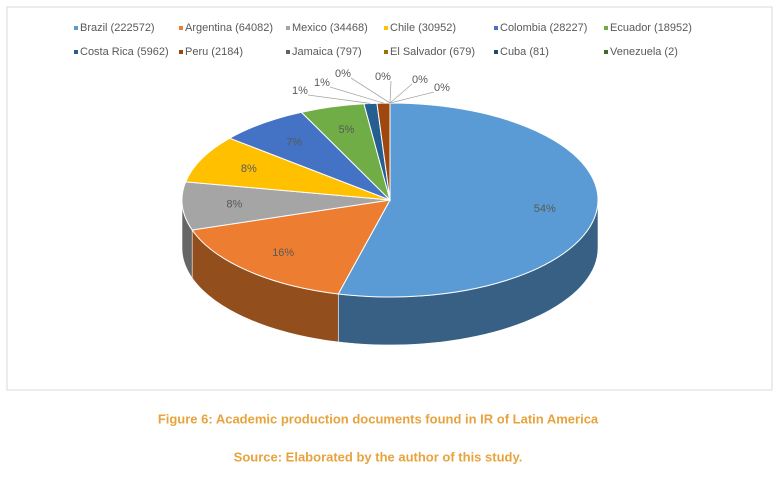 The image size is (781, 482). I want to click on legend-label: Costa Rica (5962), so click(124, 52).